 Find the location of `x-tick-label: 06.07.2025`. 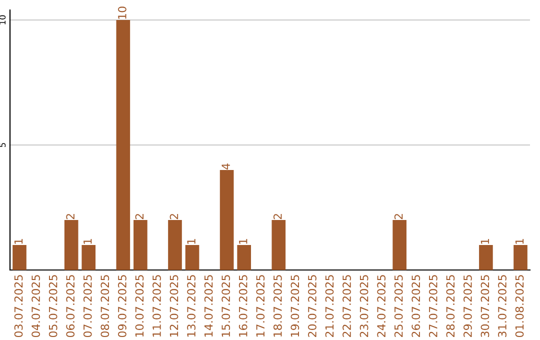

x-tick-label: 06.07.2025 is located at coordinates (70, 306).